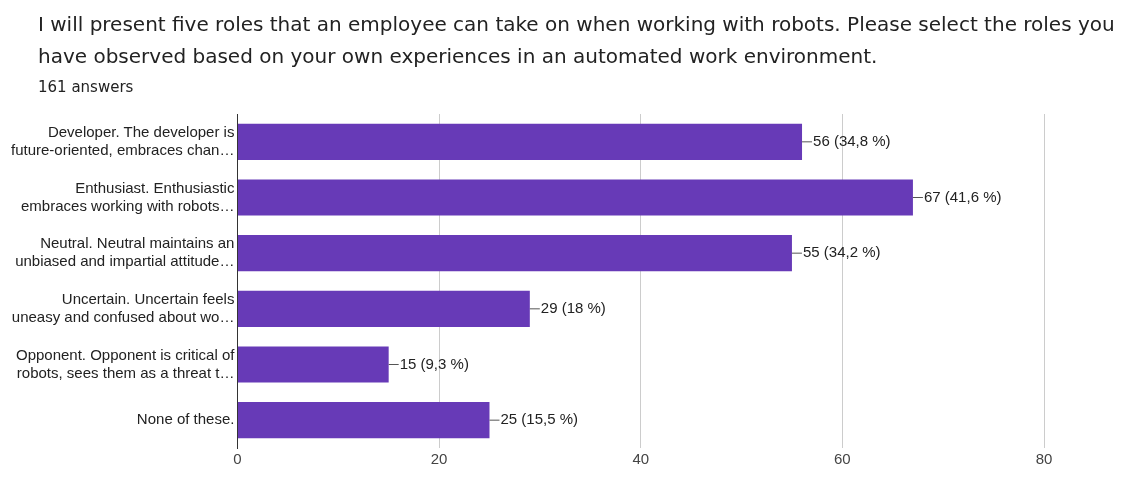  I want to click on x-tick-label: 20, so click(439, 459).